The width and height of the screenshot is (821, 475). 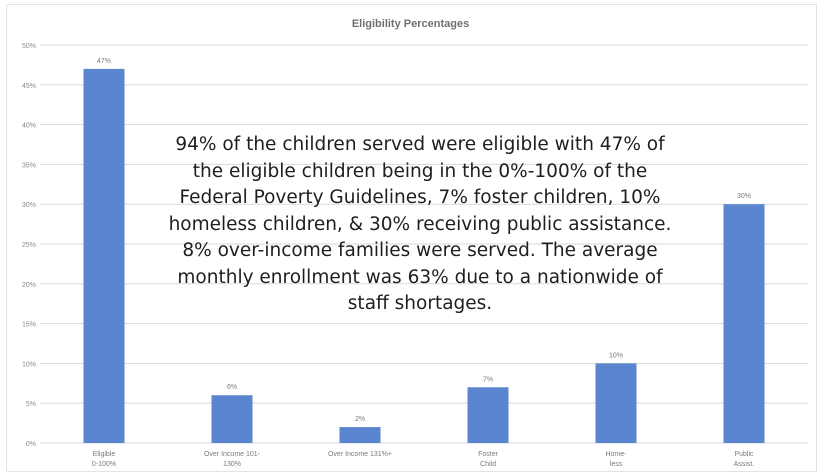 I want to click on x-tick-label: 0-100%, so click(x=104, y=464).